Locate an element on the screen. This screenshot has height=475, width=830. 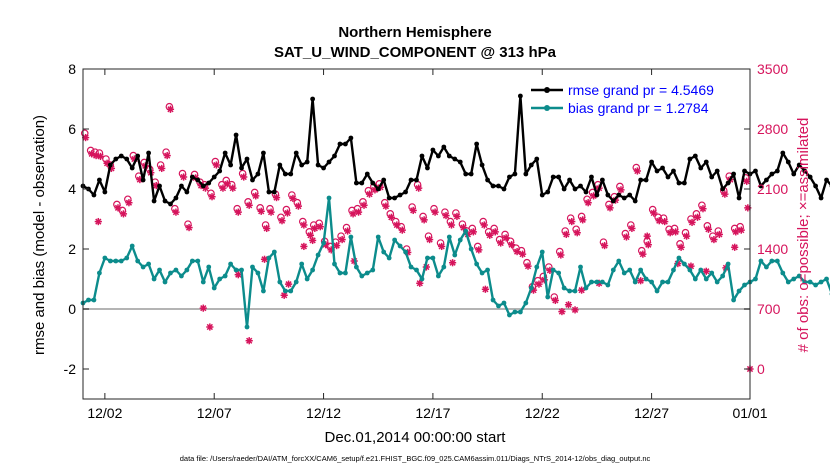
x-tick-label: 12/22 is located at coordinates (542, 413).